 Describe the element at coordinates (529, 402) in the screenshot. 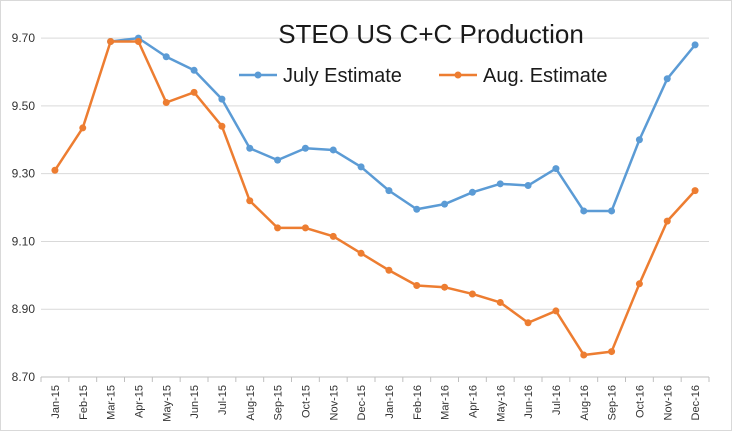

I see `x-tick-label: Jun-16` at that location.